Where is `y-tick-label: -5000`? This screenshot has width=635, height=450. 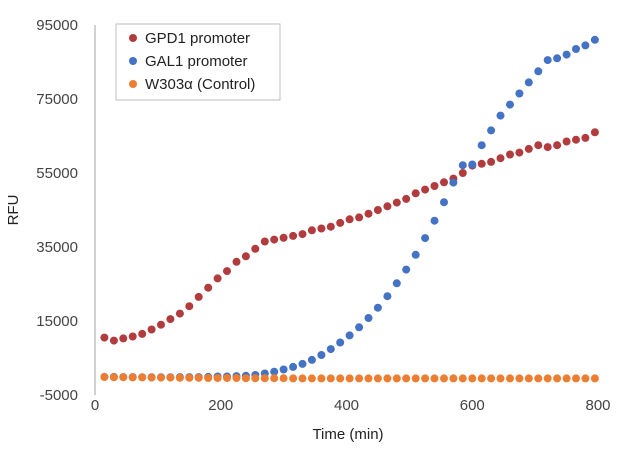 y-tick-label: -5000 is located at coordinates (59, 395).